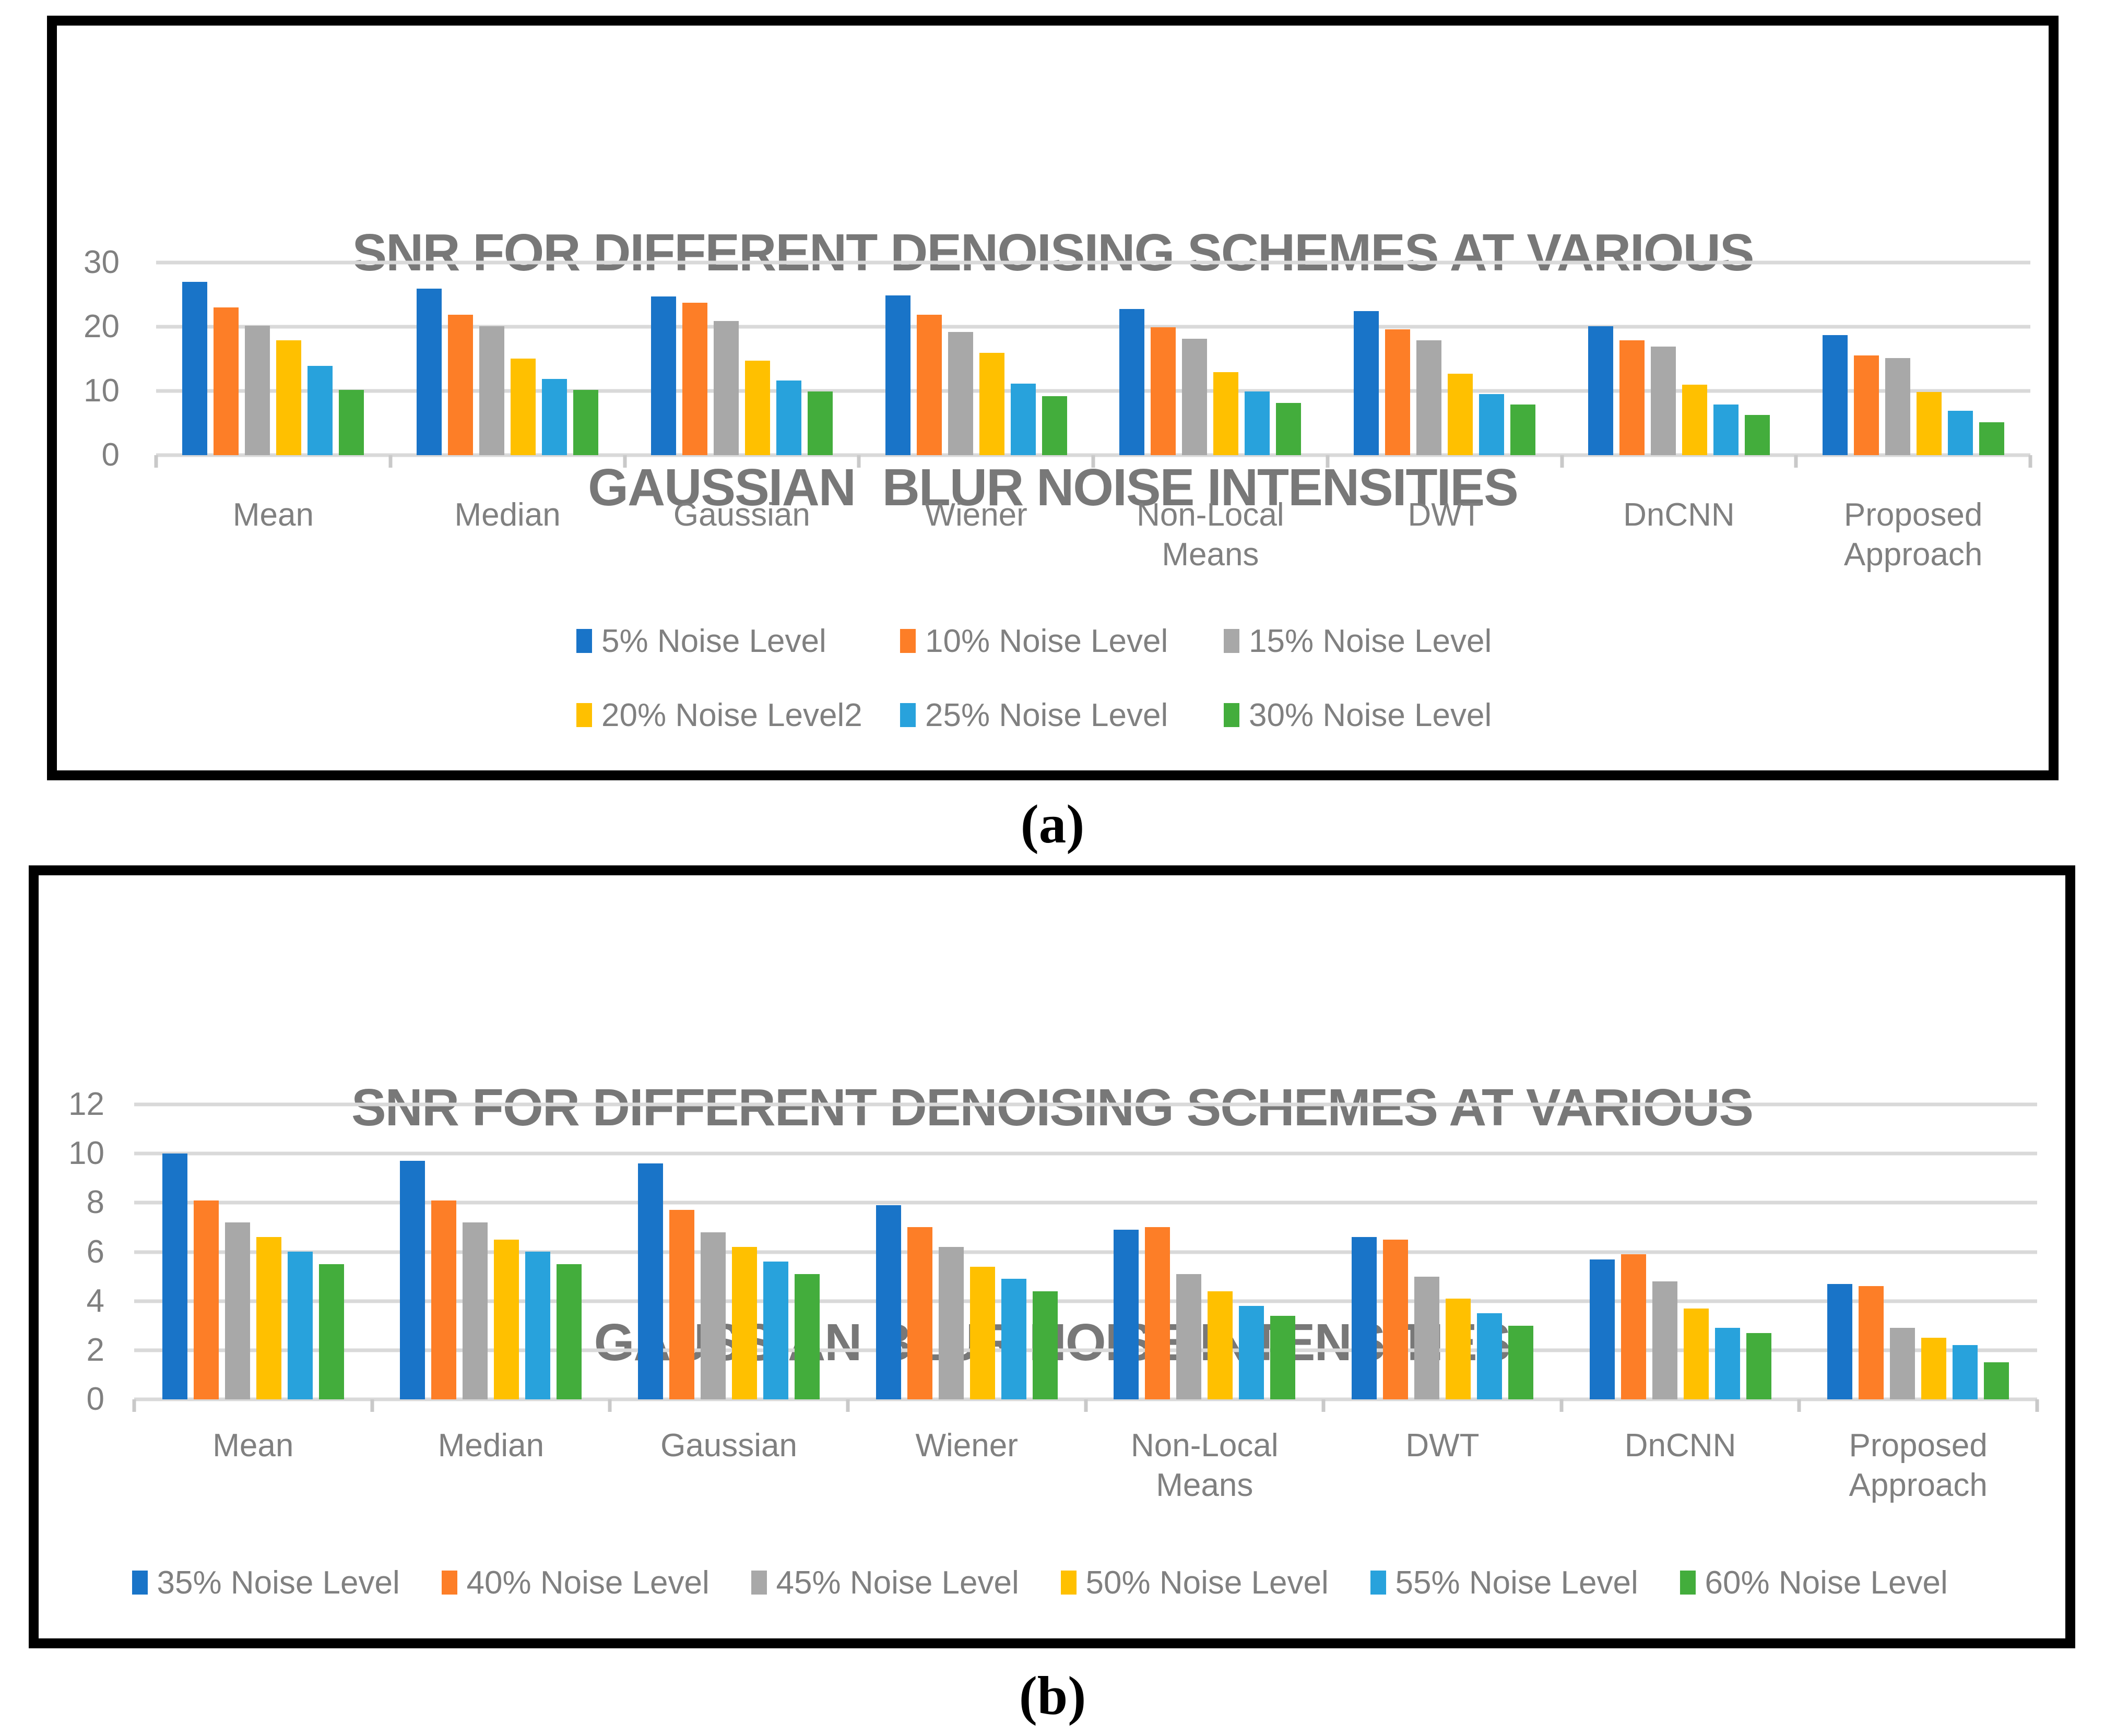 The image size is (2105, 1736). What do you see at coordinates (587, 1582) in the screenshot?
I see `legend-label: 40% Noise Level` at bounding box center [587, 1582].